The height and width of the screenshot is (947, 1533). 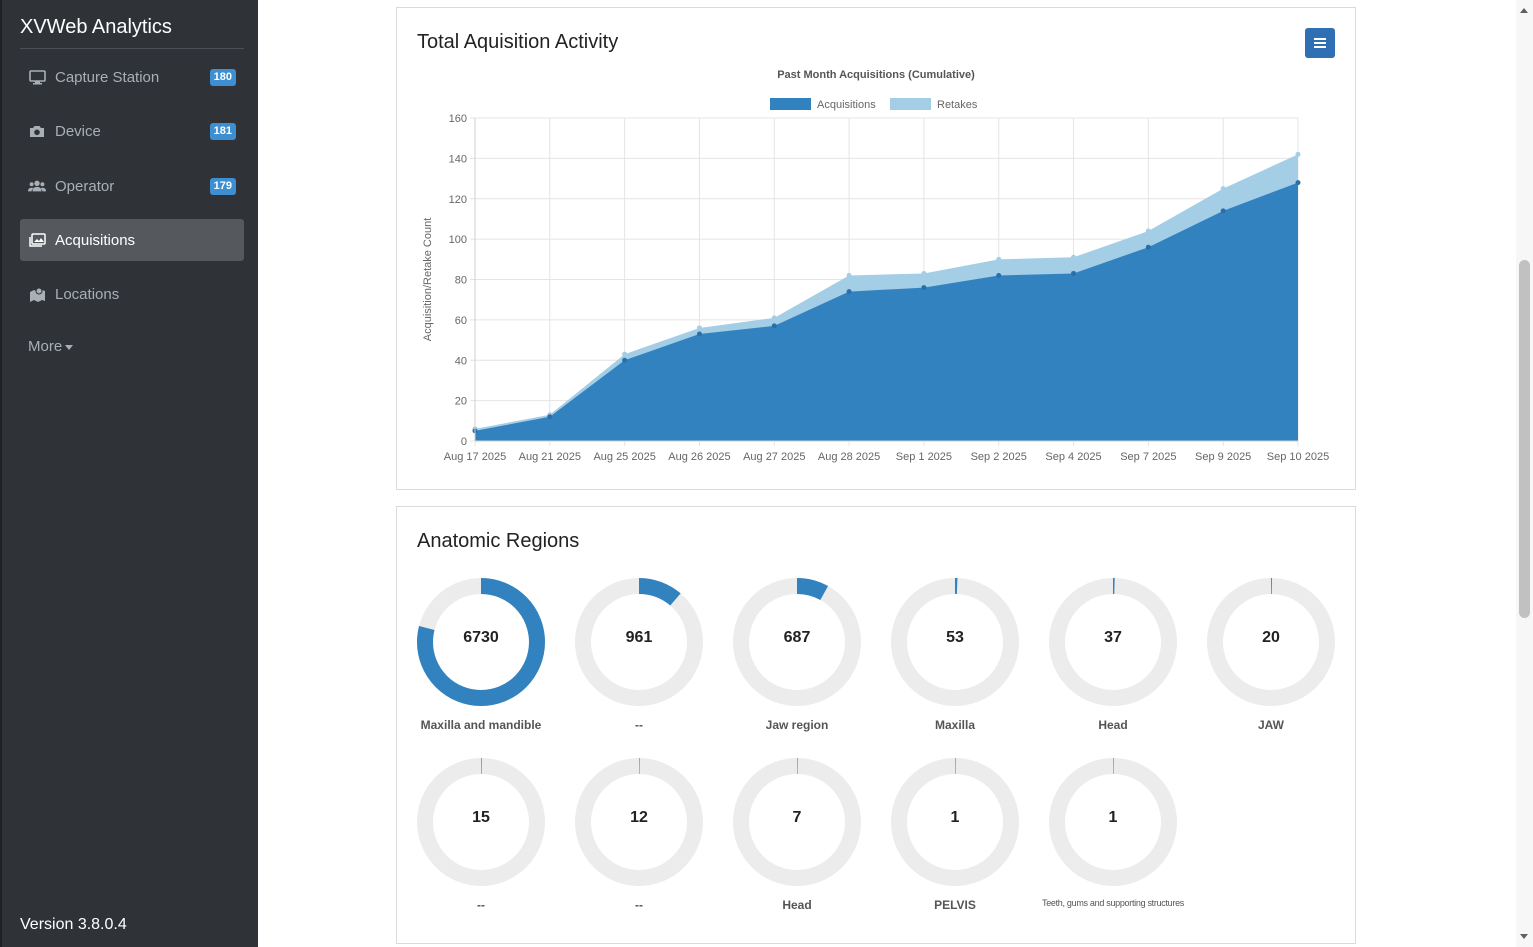 I want to click on legend-swatch, so click(x=910, y=104).